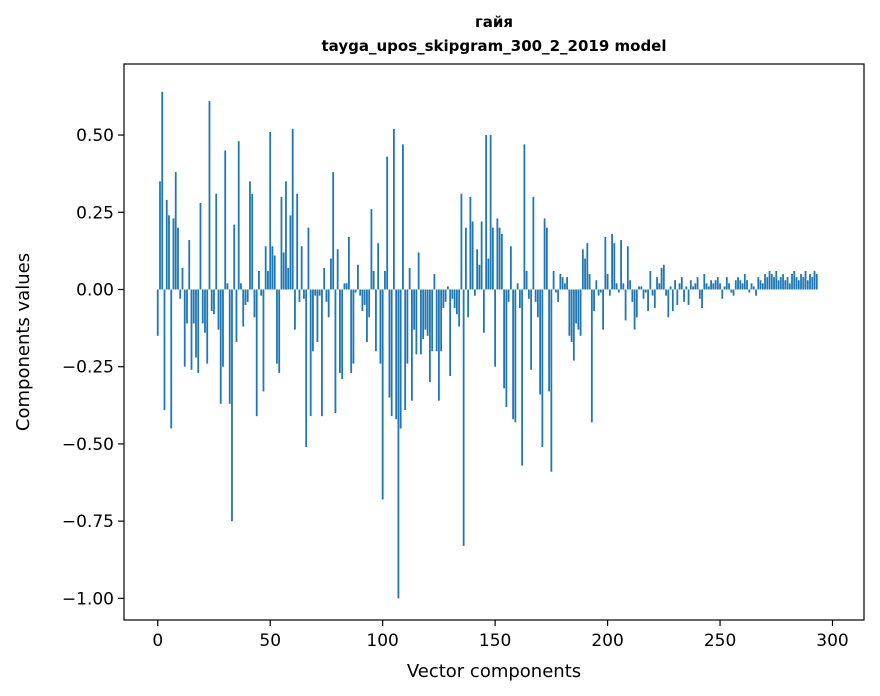 The height and width of the screenshot is (696, 880). I want to click on y-axis-label: Components values, so click(23, 342).